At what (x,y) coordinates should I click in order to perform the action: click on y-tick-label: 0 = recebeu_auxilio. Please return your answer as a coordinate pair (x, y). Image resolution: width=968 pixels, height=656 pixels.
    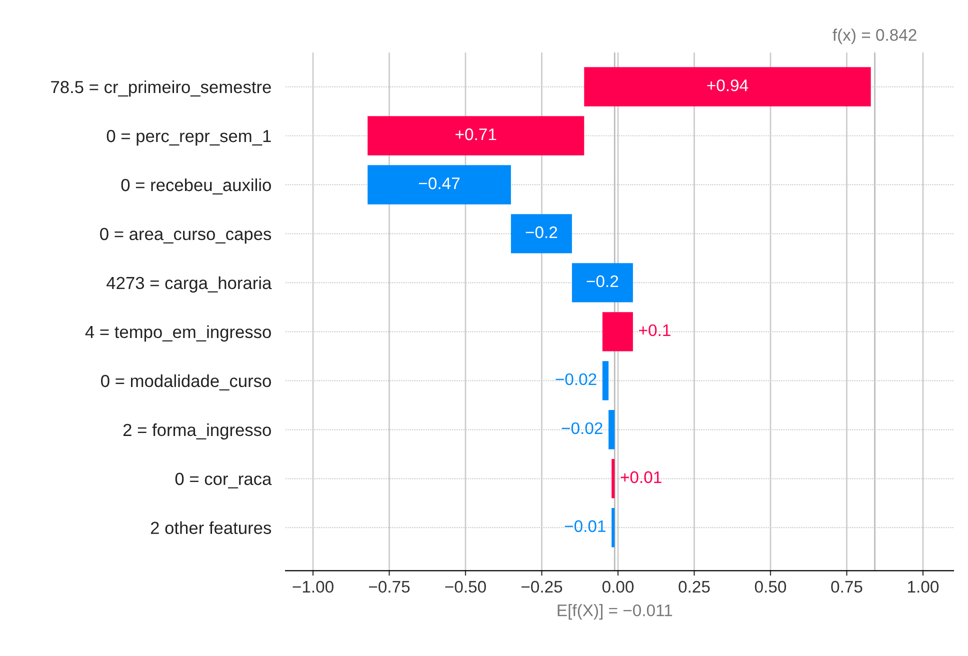
    Looking at the image, I should click on (196, 186).